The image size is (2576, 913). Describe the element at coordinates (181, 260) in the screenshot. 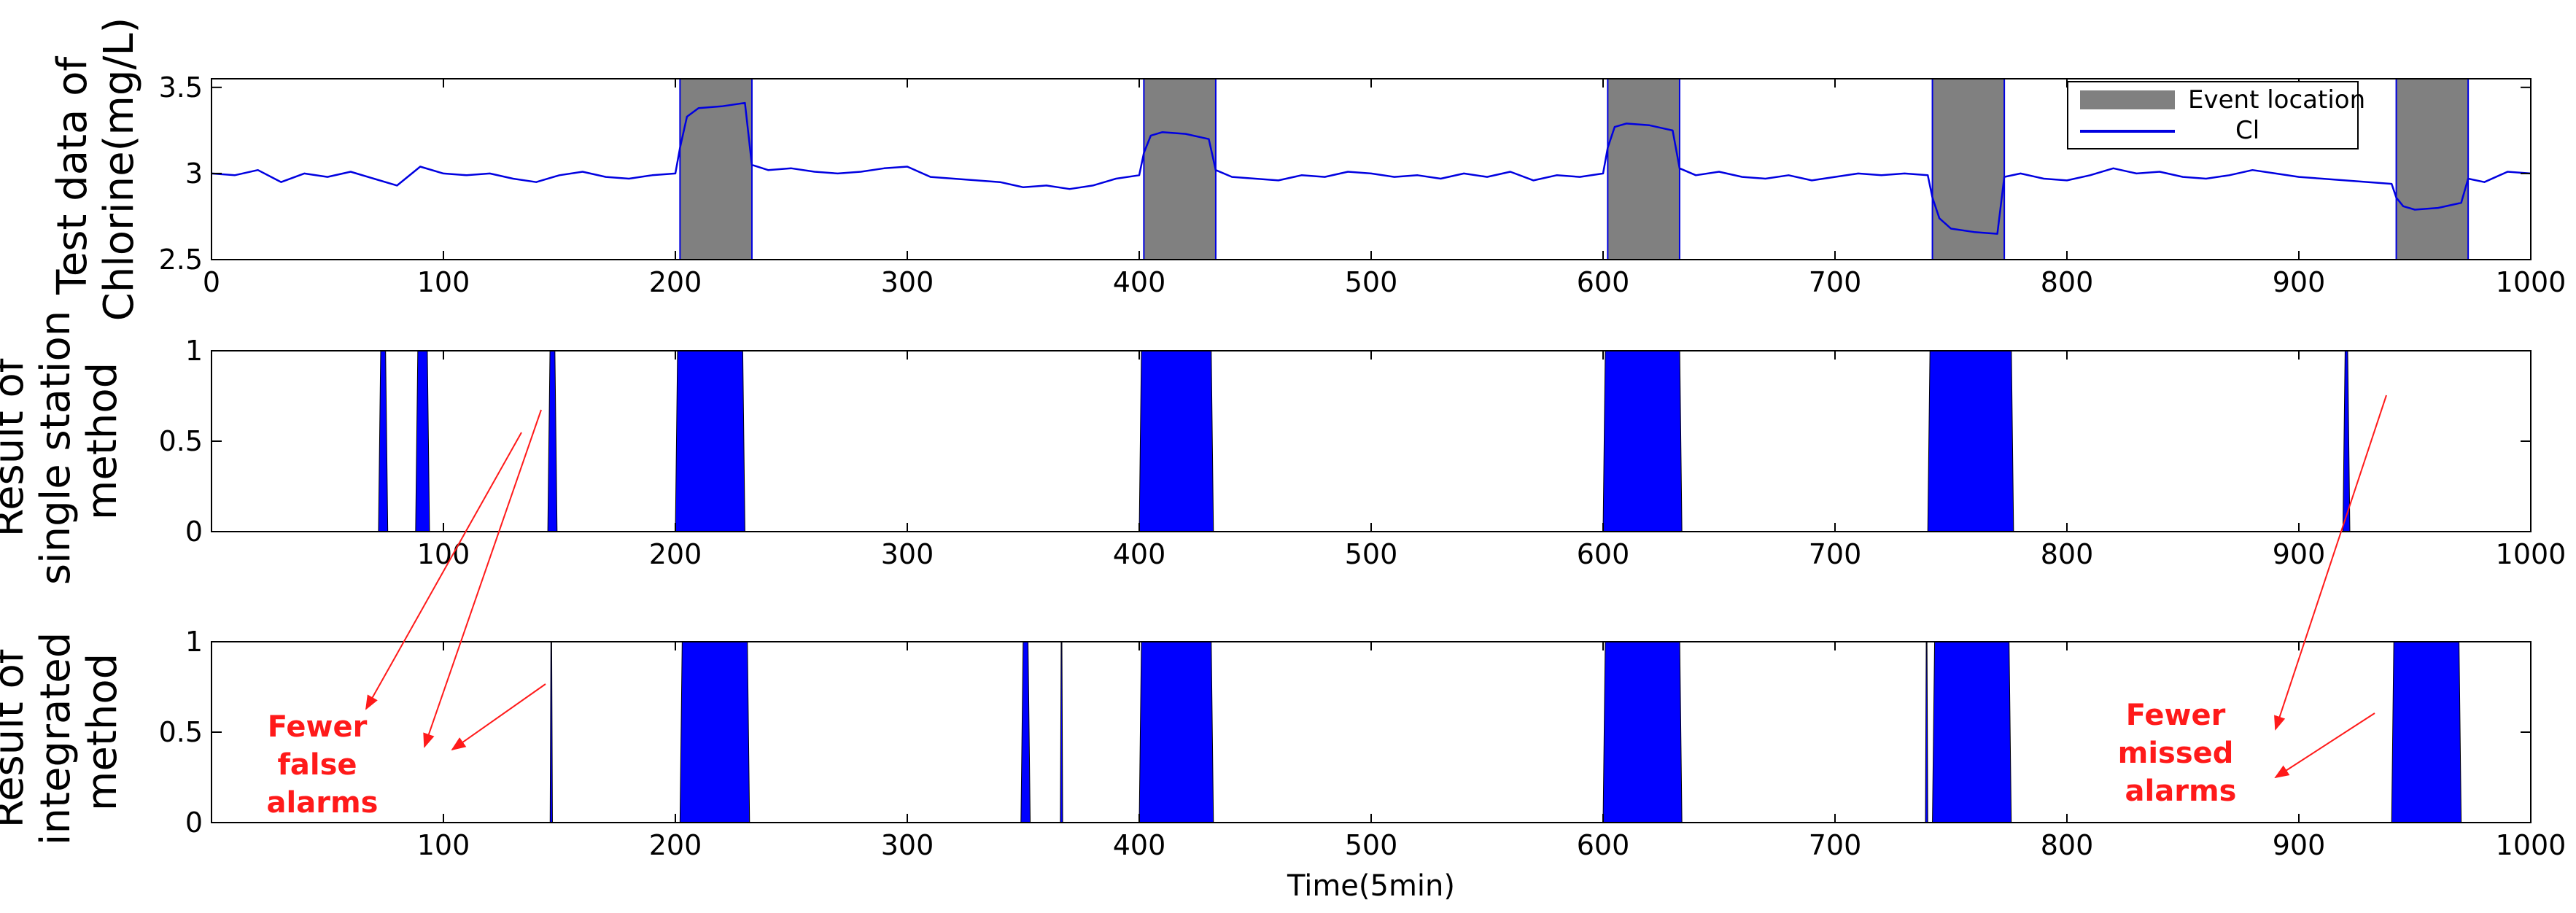

I see `y-tick-label: 2.5` at that location.